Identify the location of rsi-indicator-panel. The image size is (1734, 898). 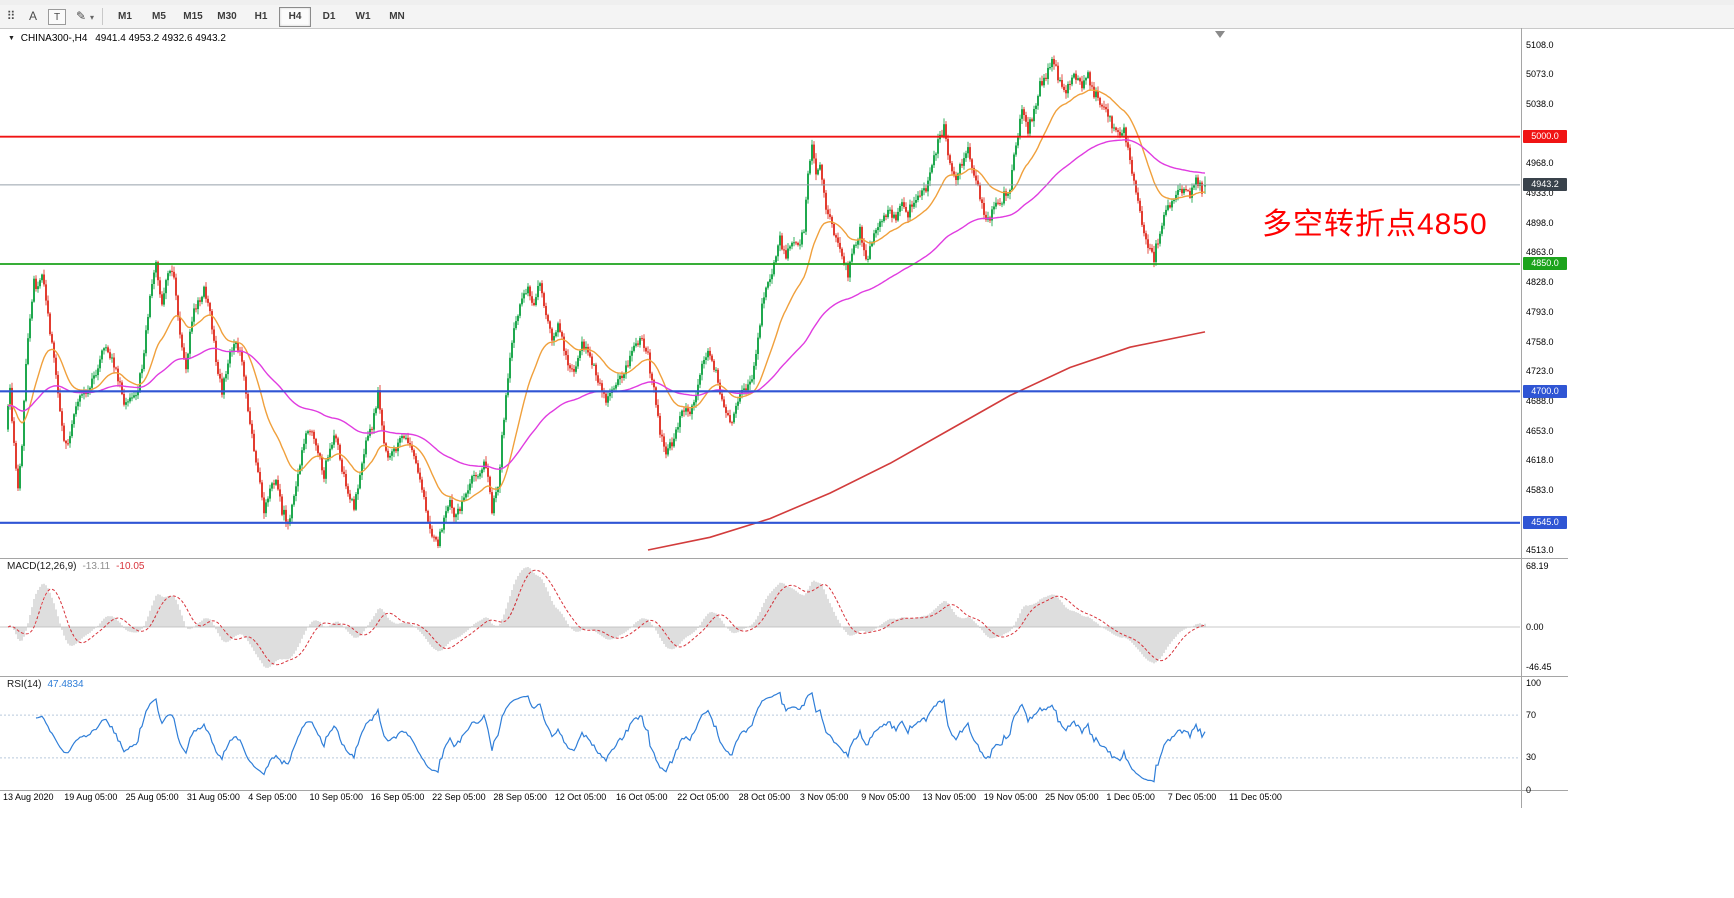
(760, 733).